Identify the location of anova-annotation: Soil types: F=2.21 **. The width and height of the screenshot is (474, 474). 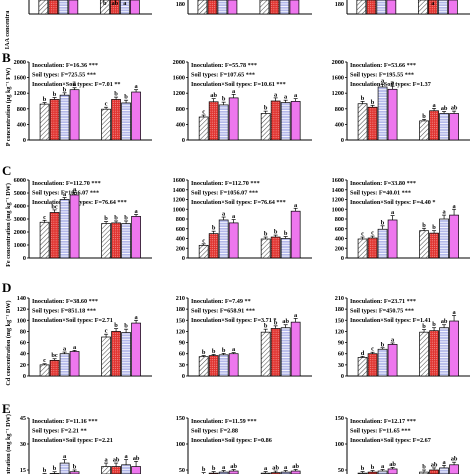
(59, 431).